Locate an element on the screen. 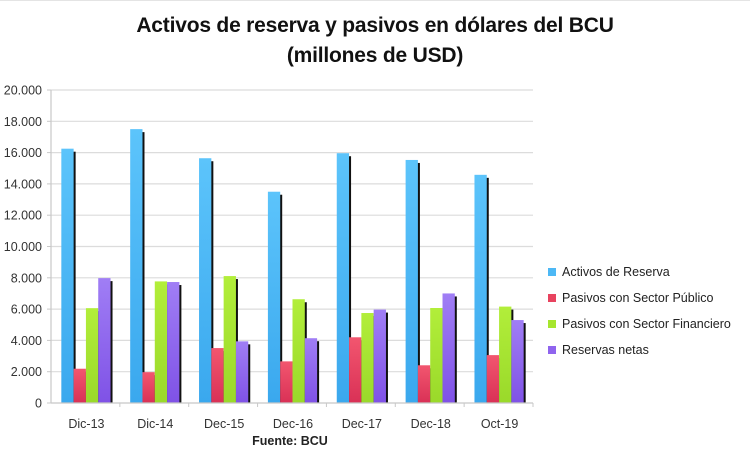 Image resolution: width=750 pixels, height=467 pixels. legend-label: Pasivos con Sector Financiero is located at coordinates (646, 324).